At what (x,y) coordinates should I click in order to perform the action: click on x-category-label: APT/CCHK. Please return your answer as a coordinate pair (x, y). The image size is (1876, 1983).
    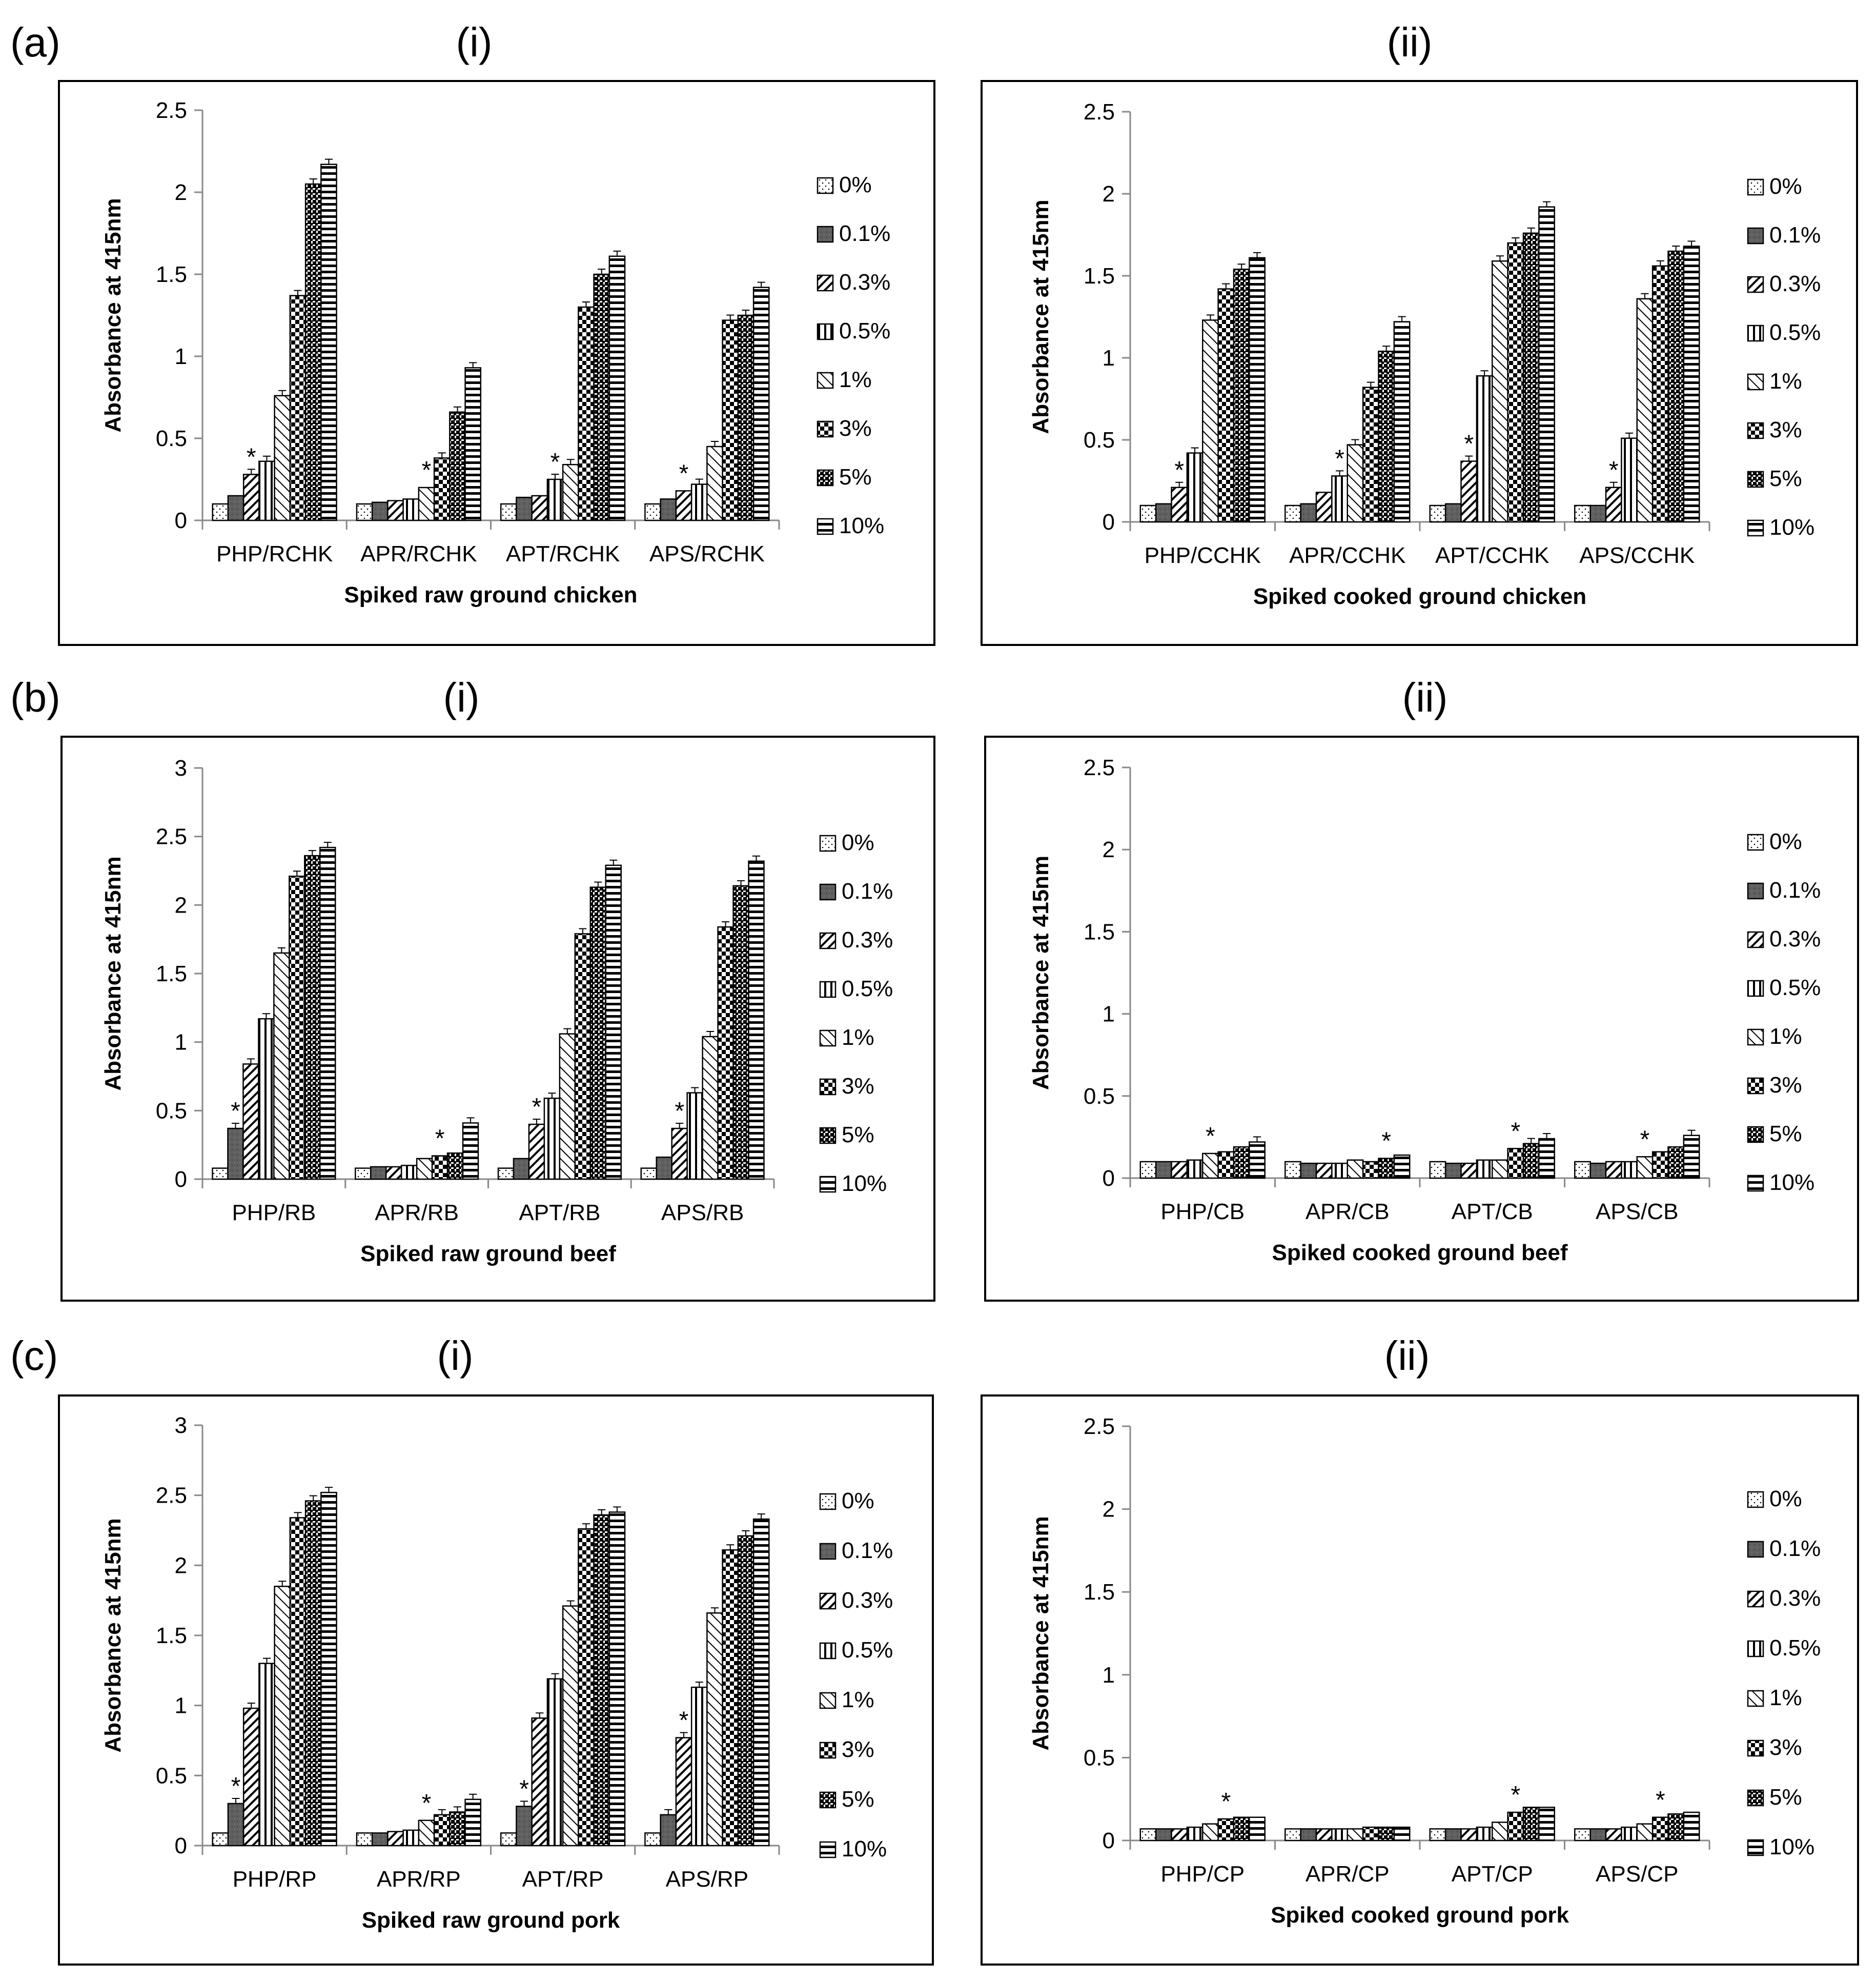
    Looking at the image, I should click on (1492, 555).